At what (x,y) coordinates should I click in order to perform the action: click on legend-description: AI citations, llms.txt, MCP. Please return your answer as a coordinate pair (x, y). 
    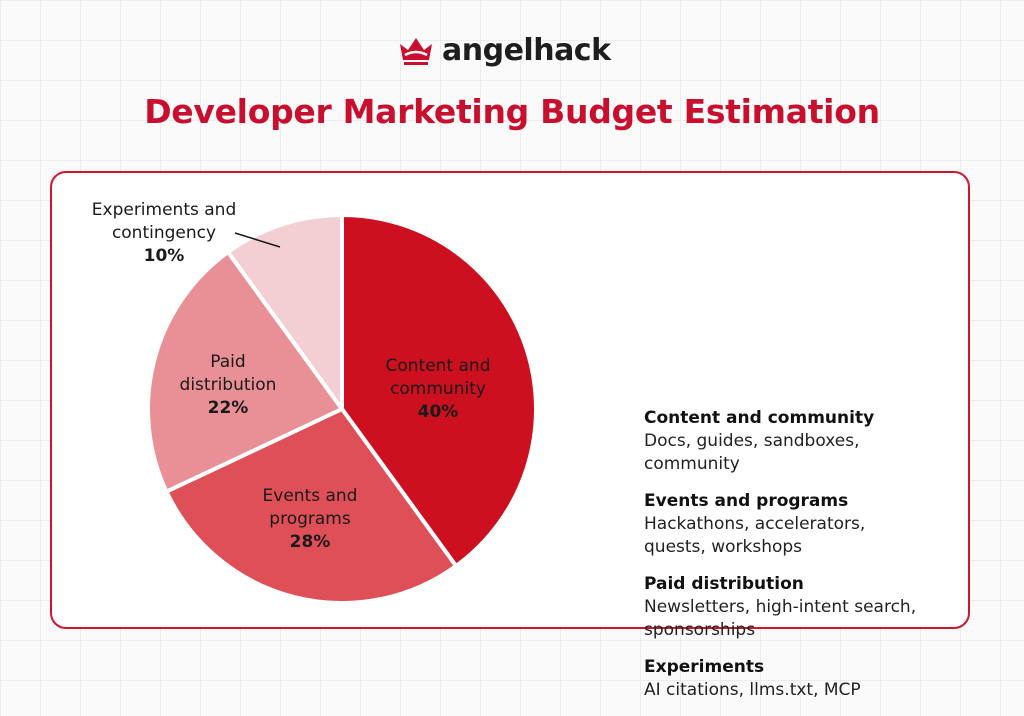
    Looking at the image, I should click on (752, 690).